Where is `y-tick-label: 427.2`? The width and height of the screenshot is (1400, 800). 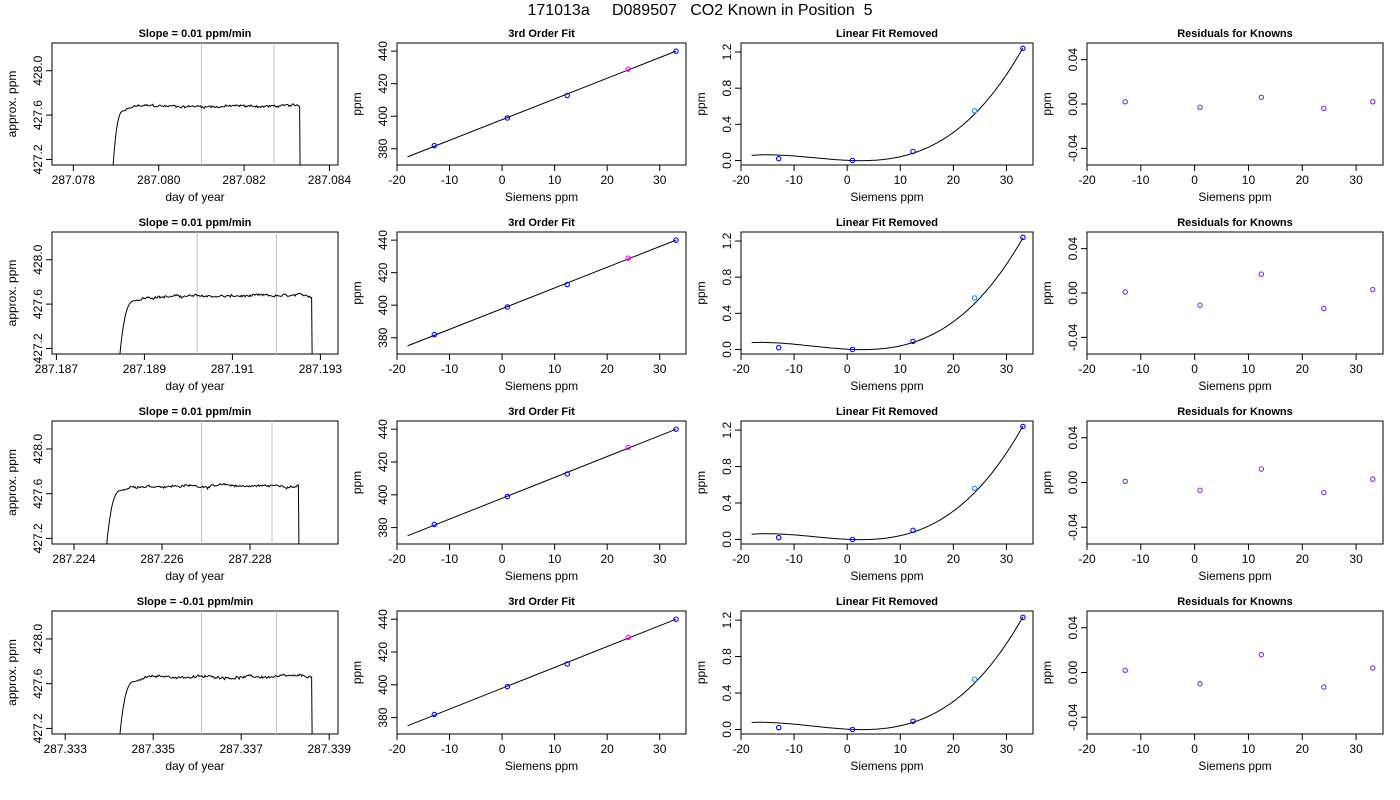 y-tick-label: 427.2 is located at coordinates (38, 538).